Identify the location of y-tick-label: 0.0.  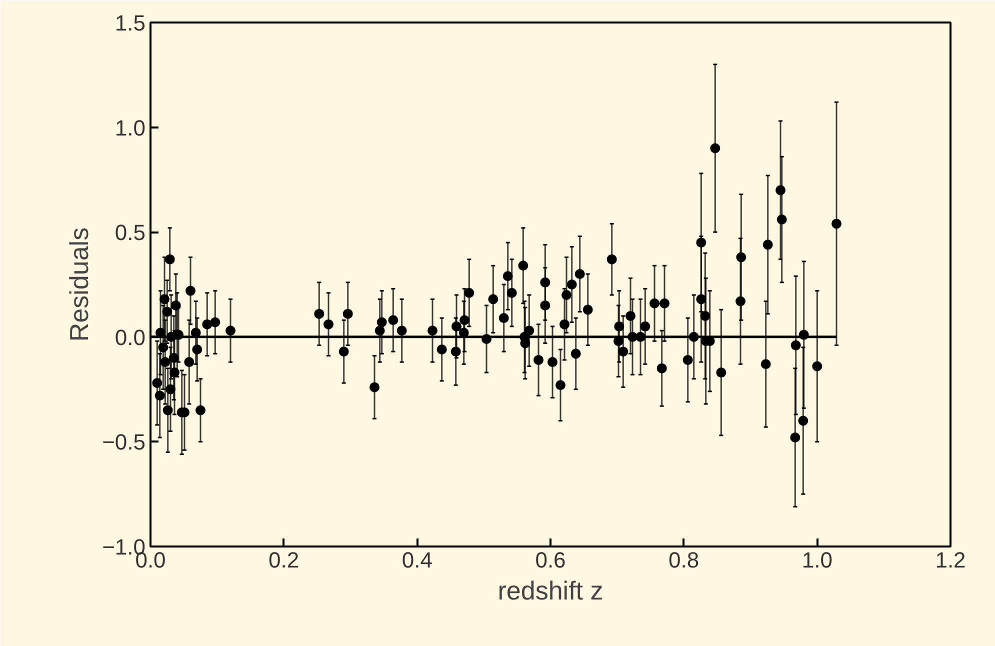
(130, 337).